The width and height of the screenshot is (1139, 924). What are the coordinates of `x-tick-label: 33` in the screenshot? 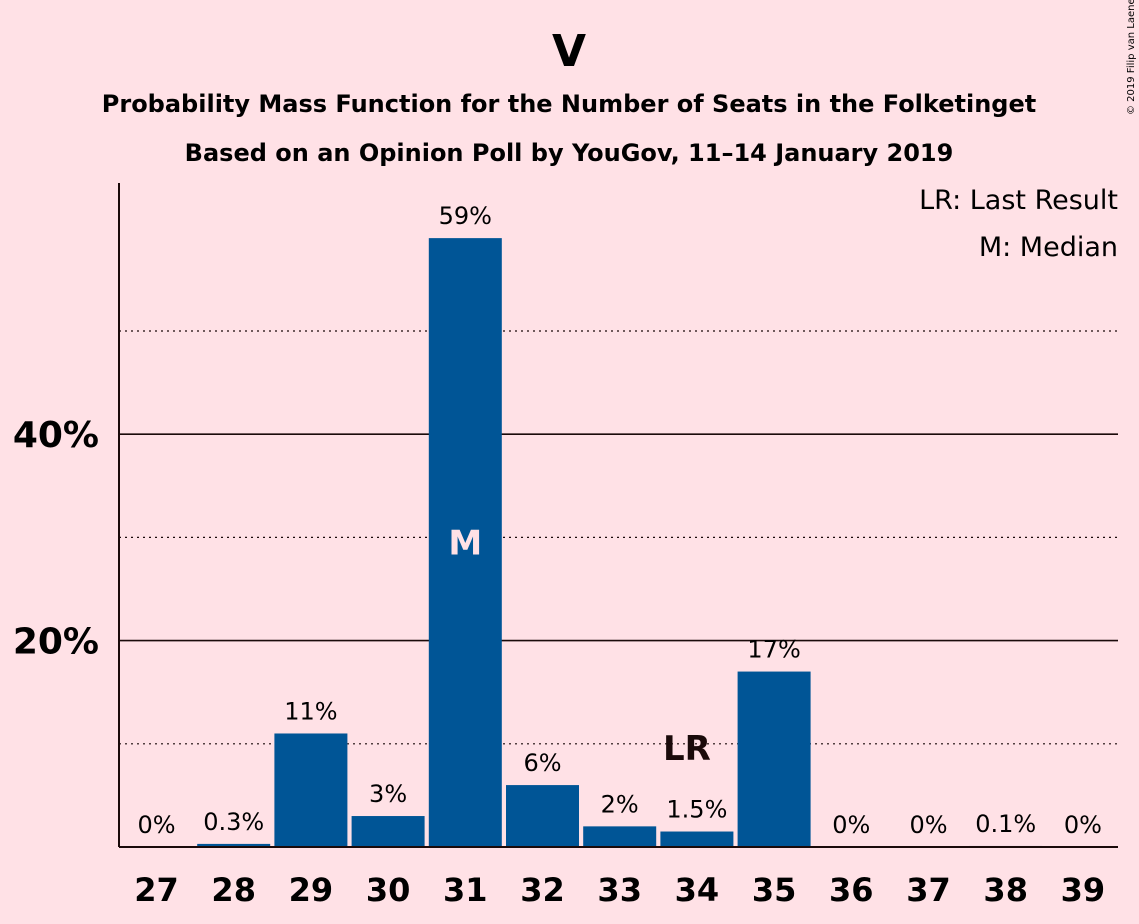 It's located at (619, 890).